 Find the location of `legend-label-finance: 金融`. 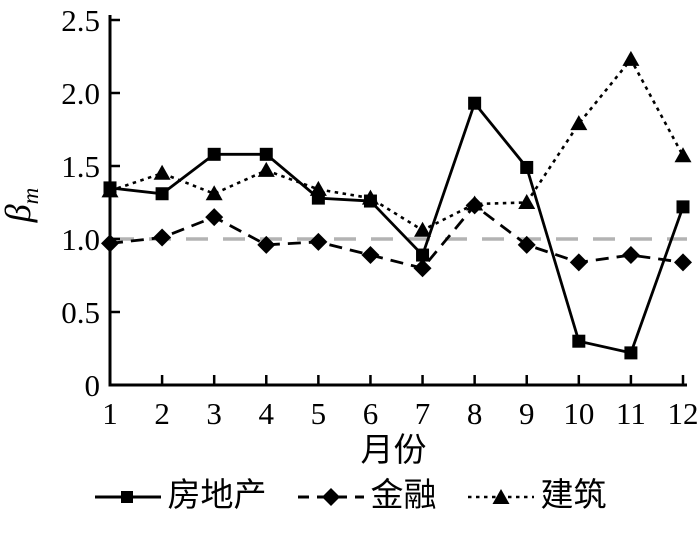

legend-label-finance: 金融 is located at coordinates (403, 496).